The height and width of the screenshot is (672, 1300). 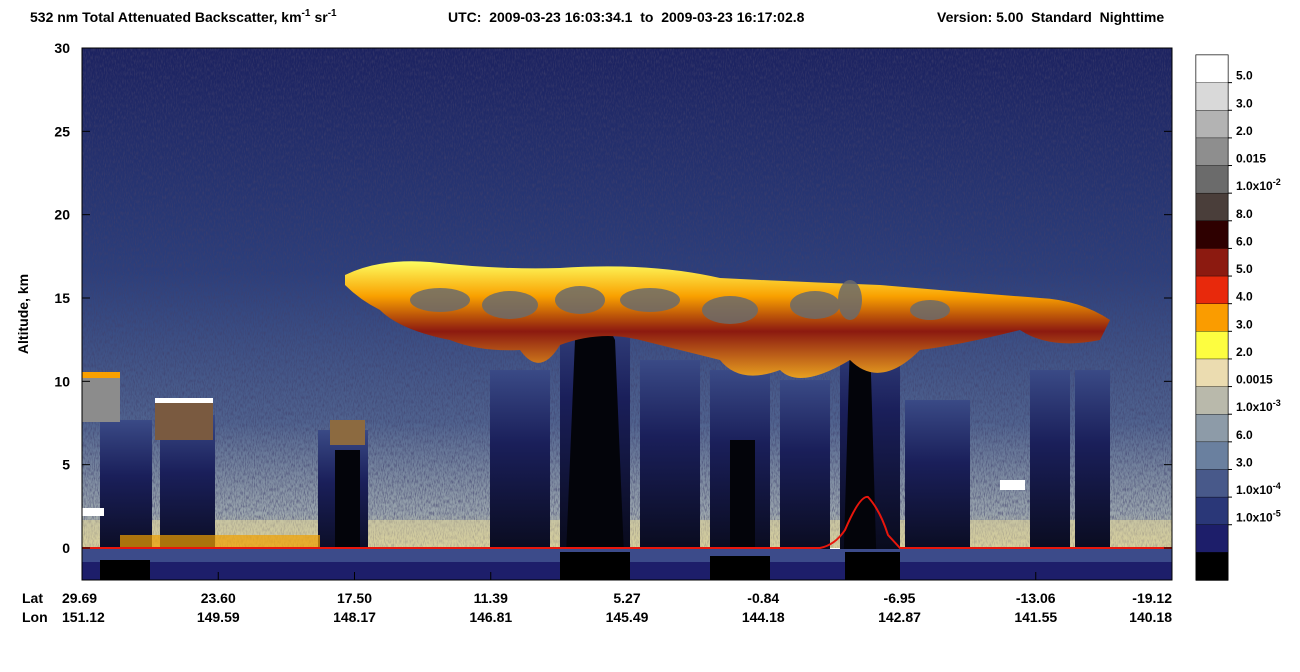 I want to click on colorbar-label: 1.0x10⁻⁵, so click(x=1258, y=517).